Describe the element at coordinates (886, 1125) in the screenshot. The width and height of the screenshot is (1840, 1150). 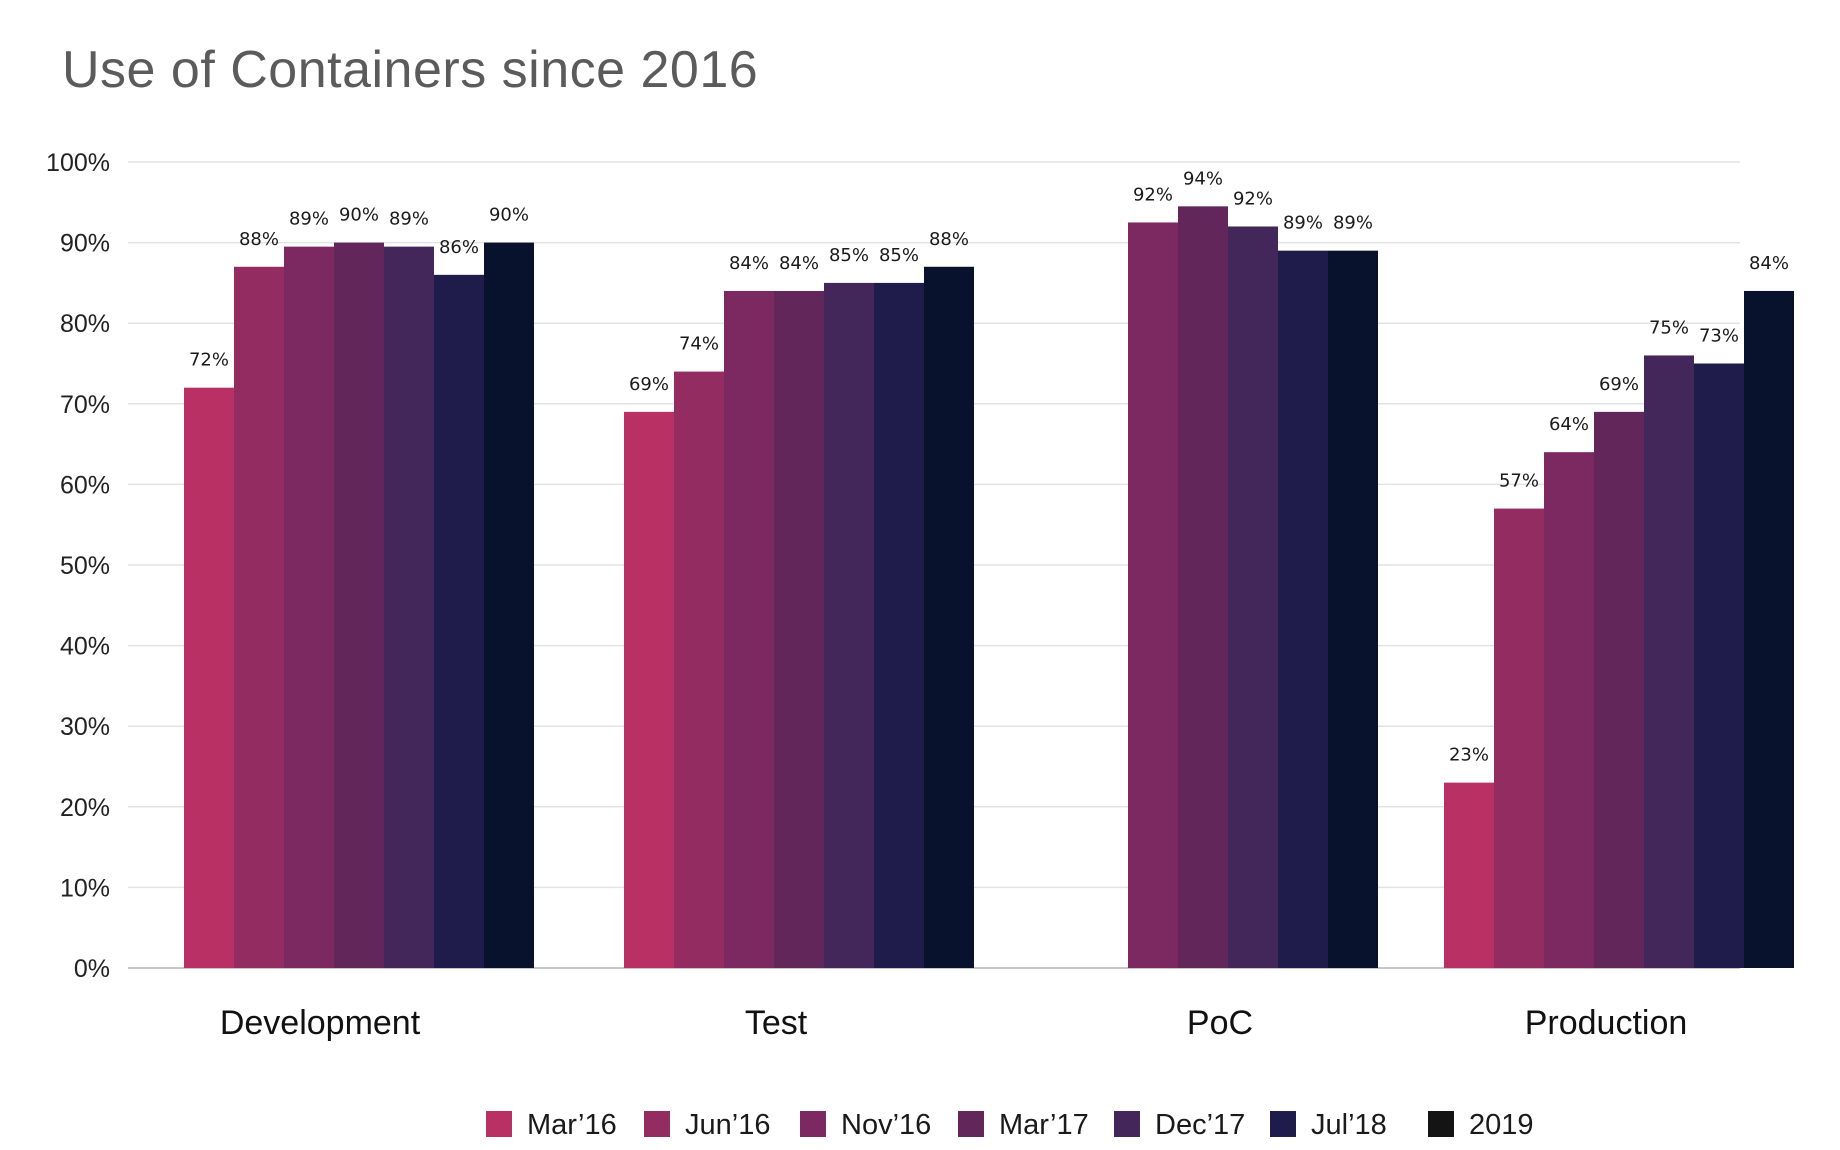
I see `legend-label: Nov’16` at that location.